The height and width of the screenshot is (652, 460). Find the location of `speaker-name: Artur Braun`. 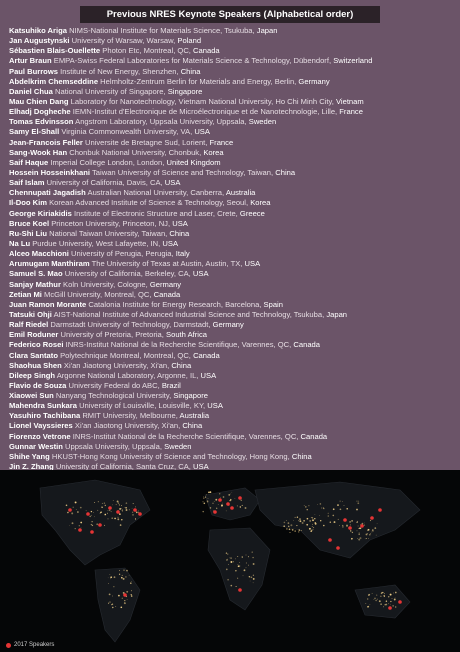

speaker-name: Artur Braun is located at coordinates (30, 61).